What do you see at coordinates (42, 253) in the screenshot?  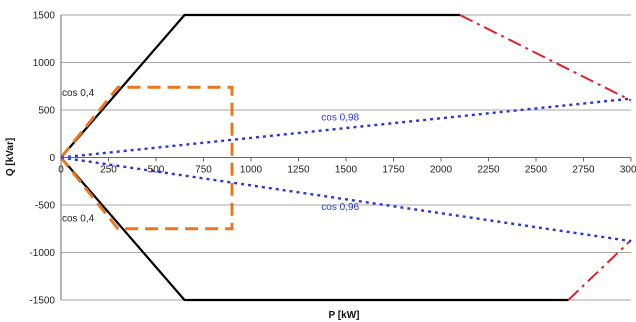 I see `y-tick-label: -1000` at bounding box center [42, 253].